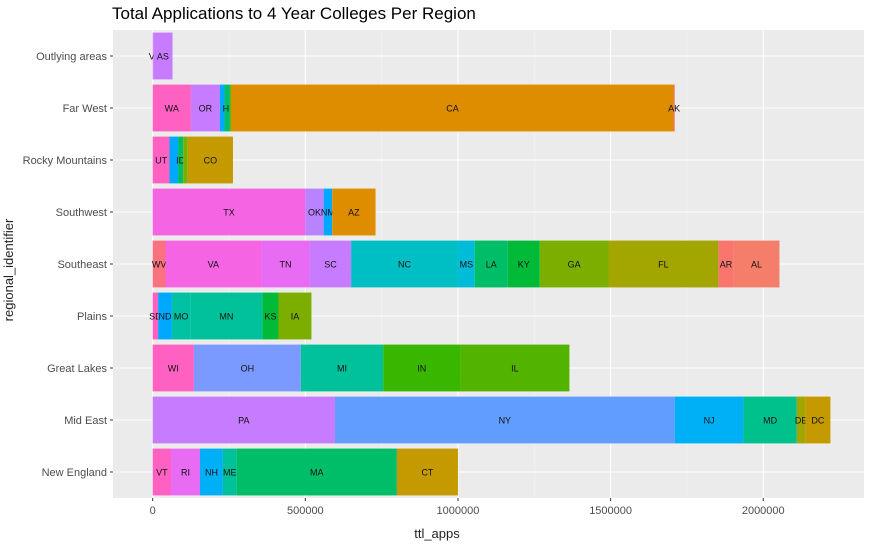 The image size is (874, 551). I want to click on x-tick-label: 2000000, so click(763, 511).